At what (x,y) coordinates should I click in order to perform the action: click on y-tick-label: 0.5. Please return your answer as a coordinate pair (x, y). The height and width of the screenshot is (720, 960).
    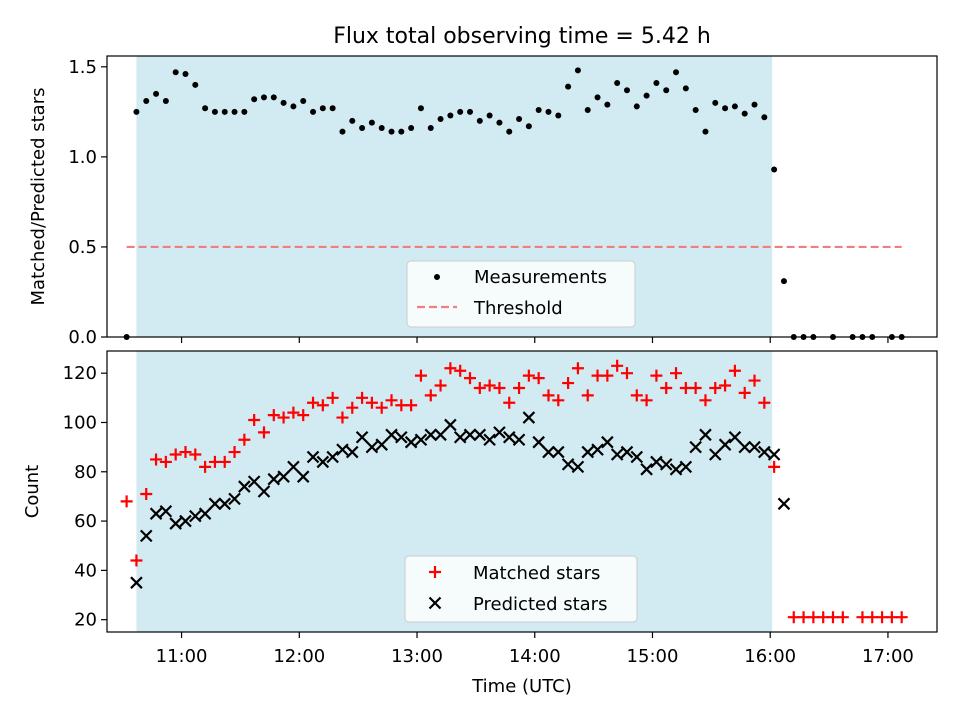
    Looking at the image, I should click on (82, 247).